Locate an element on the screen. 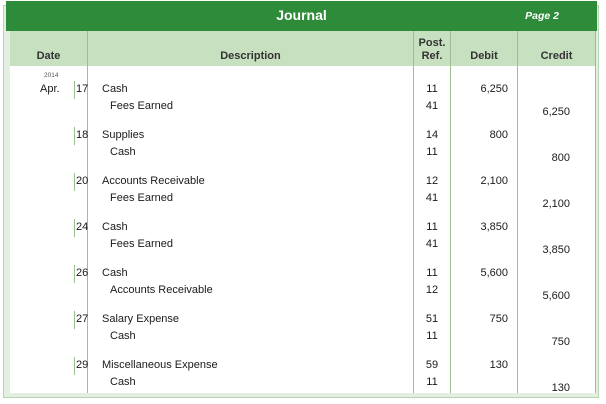 The height and width of the screenshot is (404, 606). header-debit: Debit is located at coordinates (484, 48).